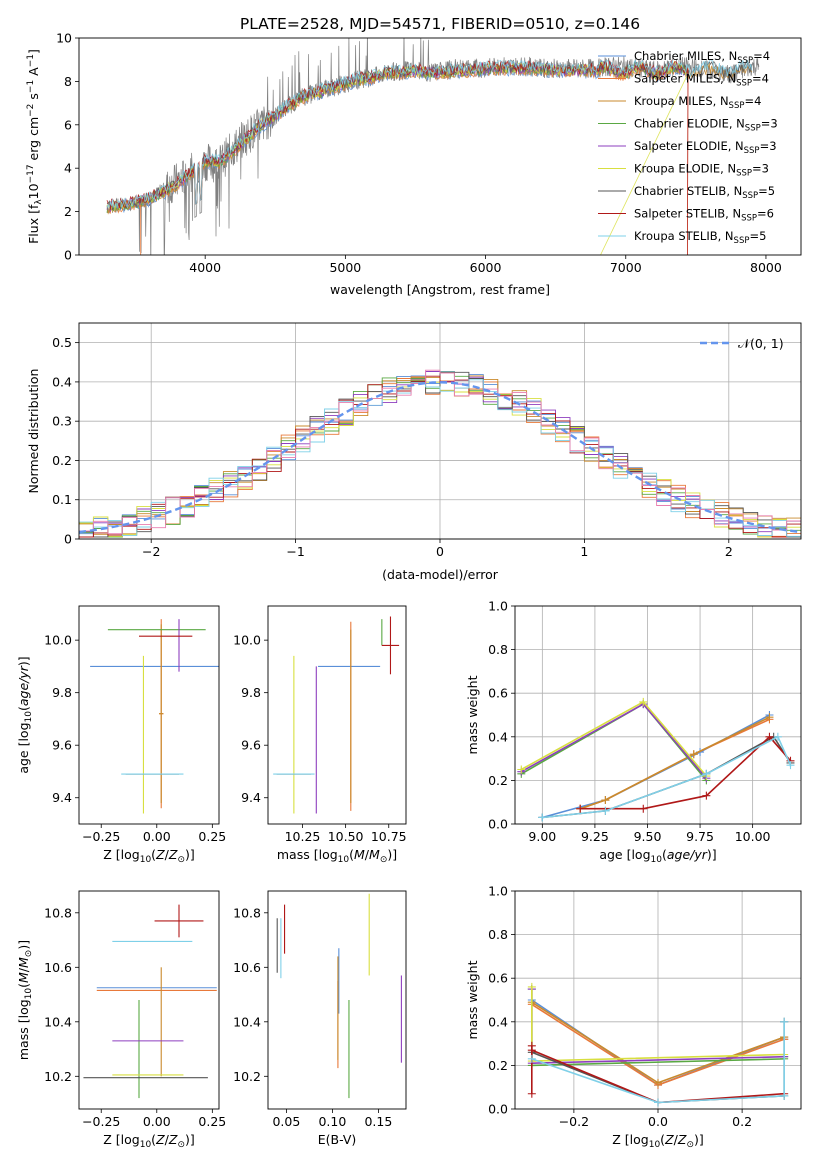  I want to click on y-axis-label: Flux [fλ10−17 erg cm−2 s−1 A−1], so click(35, 146).